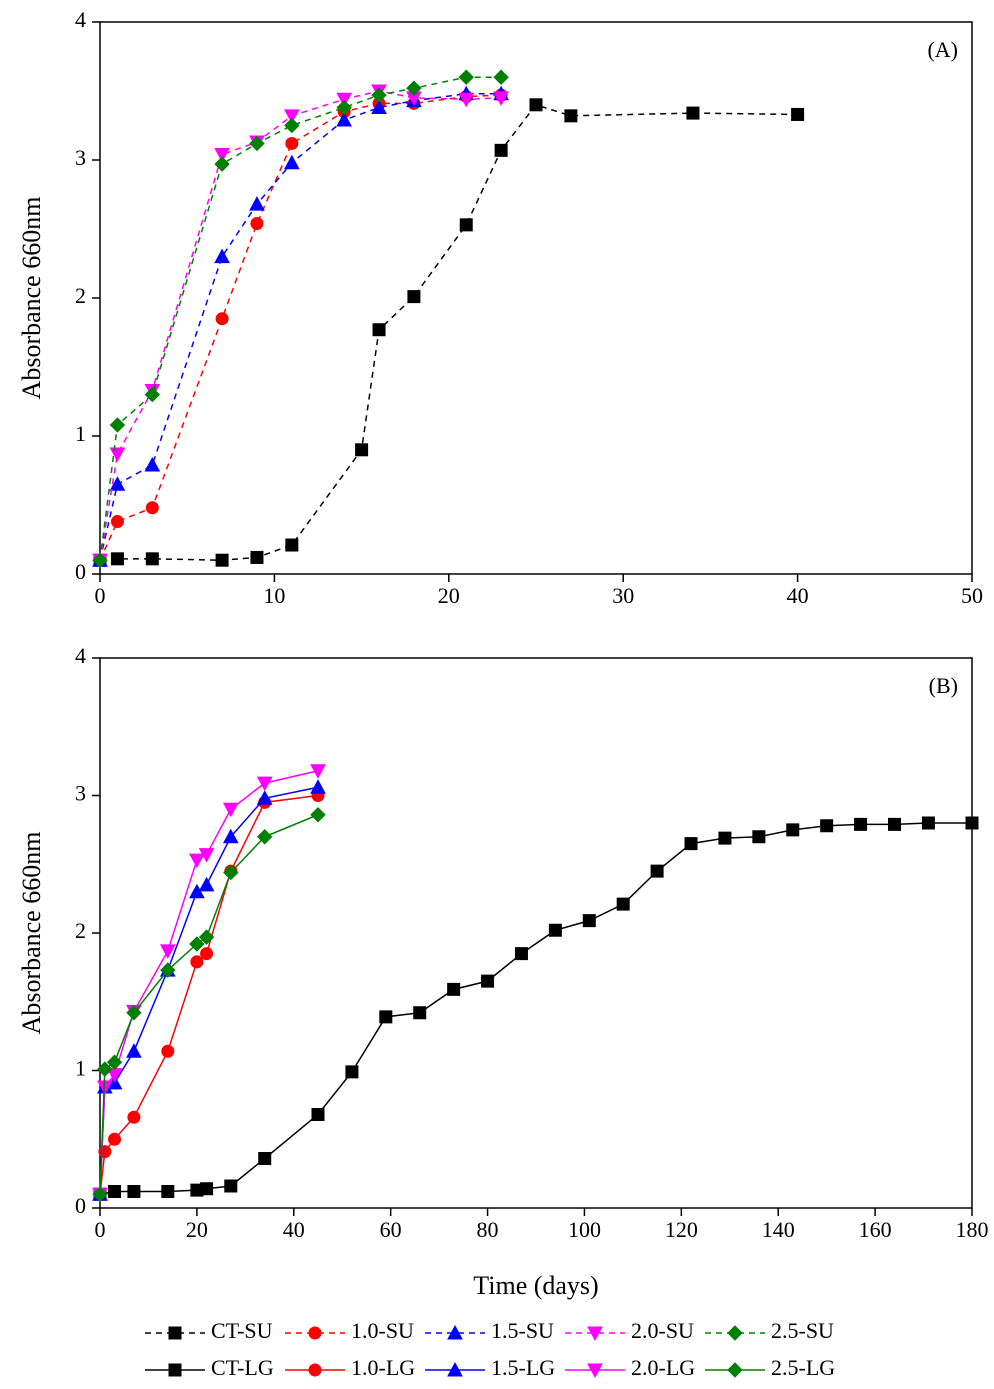  Describe the element at coordinates (663, 1367) in the screenshot. I see `legend-label: 2.0-LG` at that location.